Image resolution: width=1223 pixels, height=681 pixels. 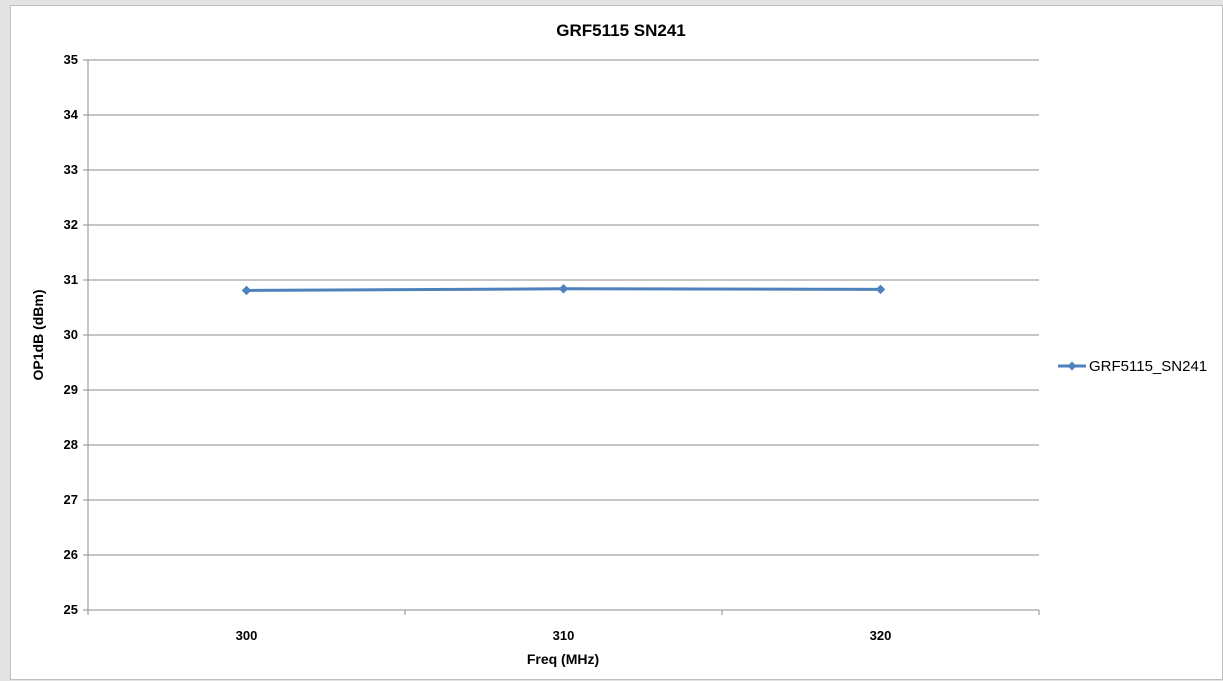 I want to click on x-tick-labels: 300 310 320, so click(x=564, y=635).